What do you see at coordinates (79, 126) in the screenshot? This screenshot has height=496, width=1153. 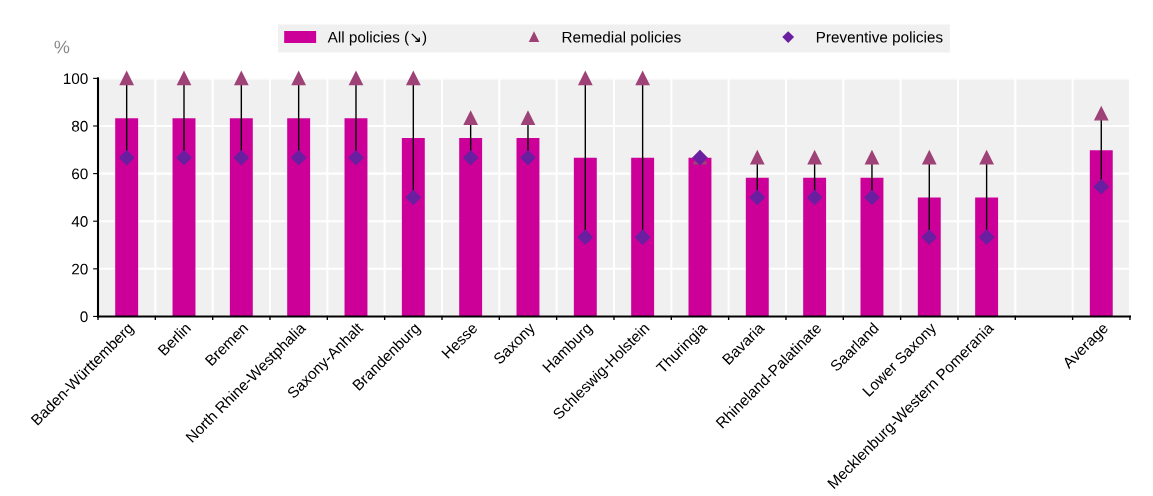 I see `y-tick-label: 80` at bounding box center [79, 126].